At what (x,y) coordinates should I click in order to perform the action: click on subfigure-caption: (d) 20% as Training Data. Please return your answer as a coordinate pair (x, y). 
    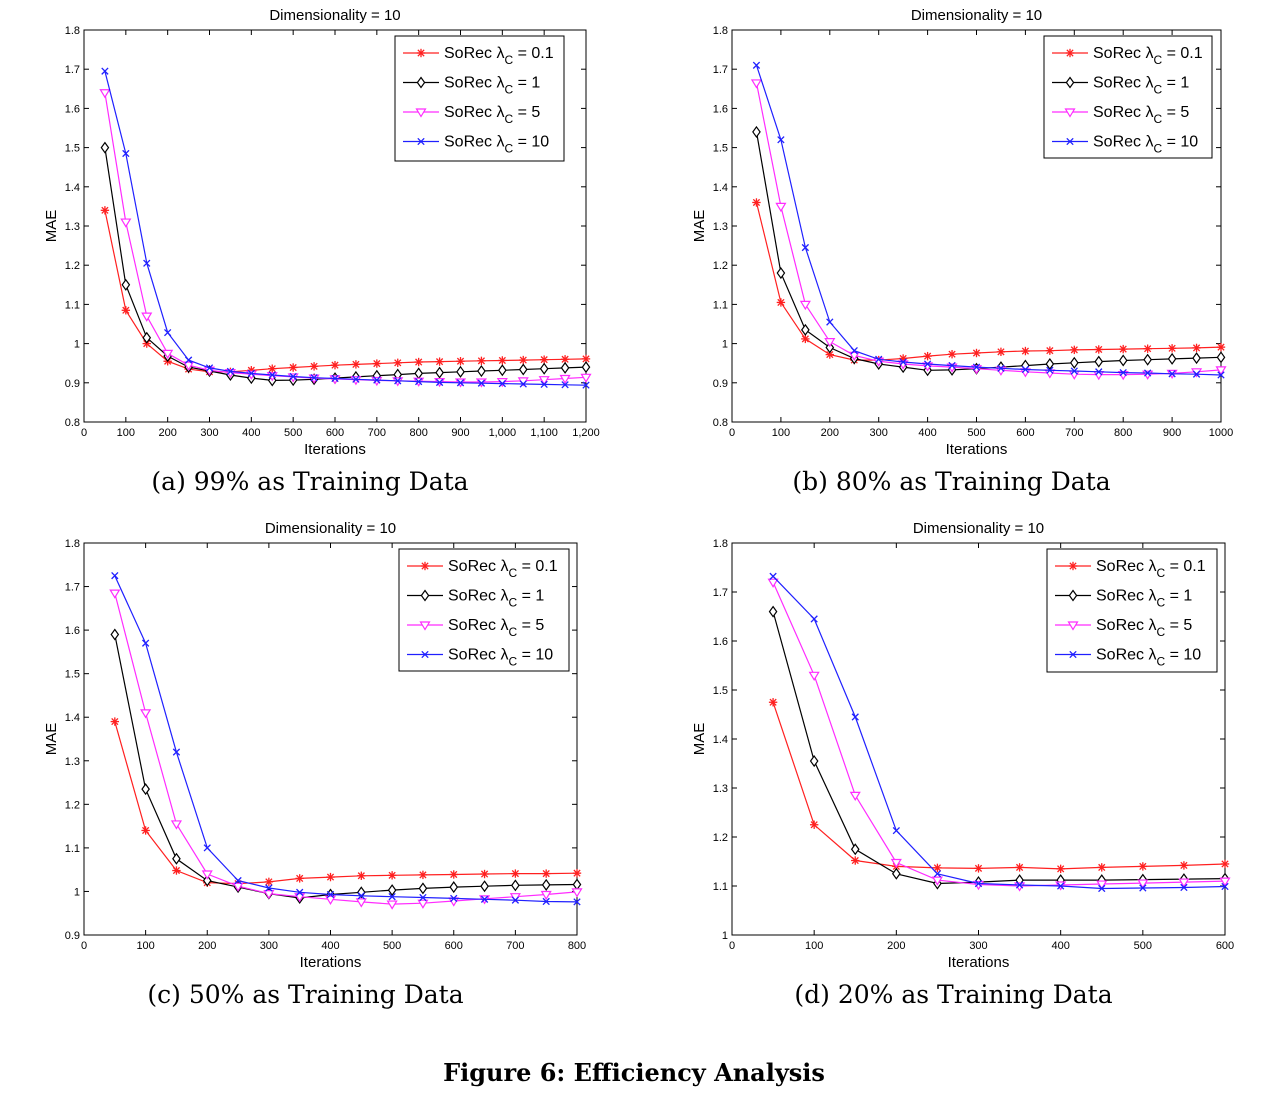
    Looking at the image, I should click on (953, 994).